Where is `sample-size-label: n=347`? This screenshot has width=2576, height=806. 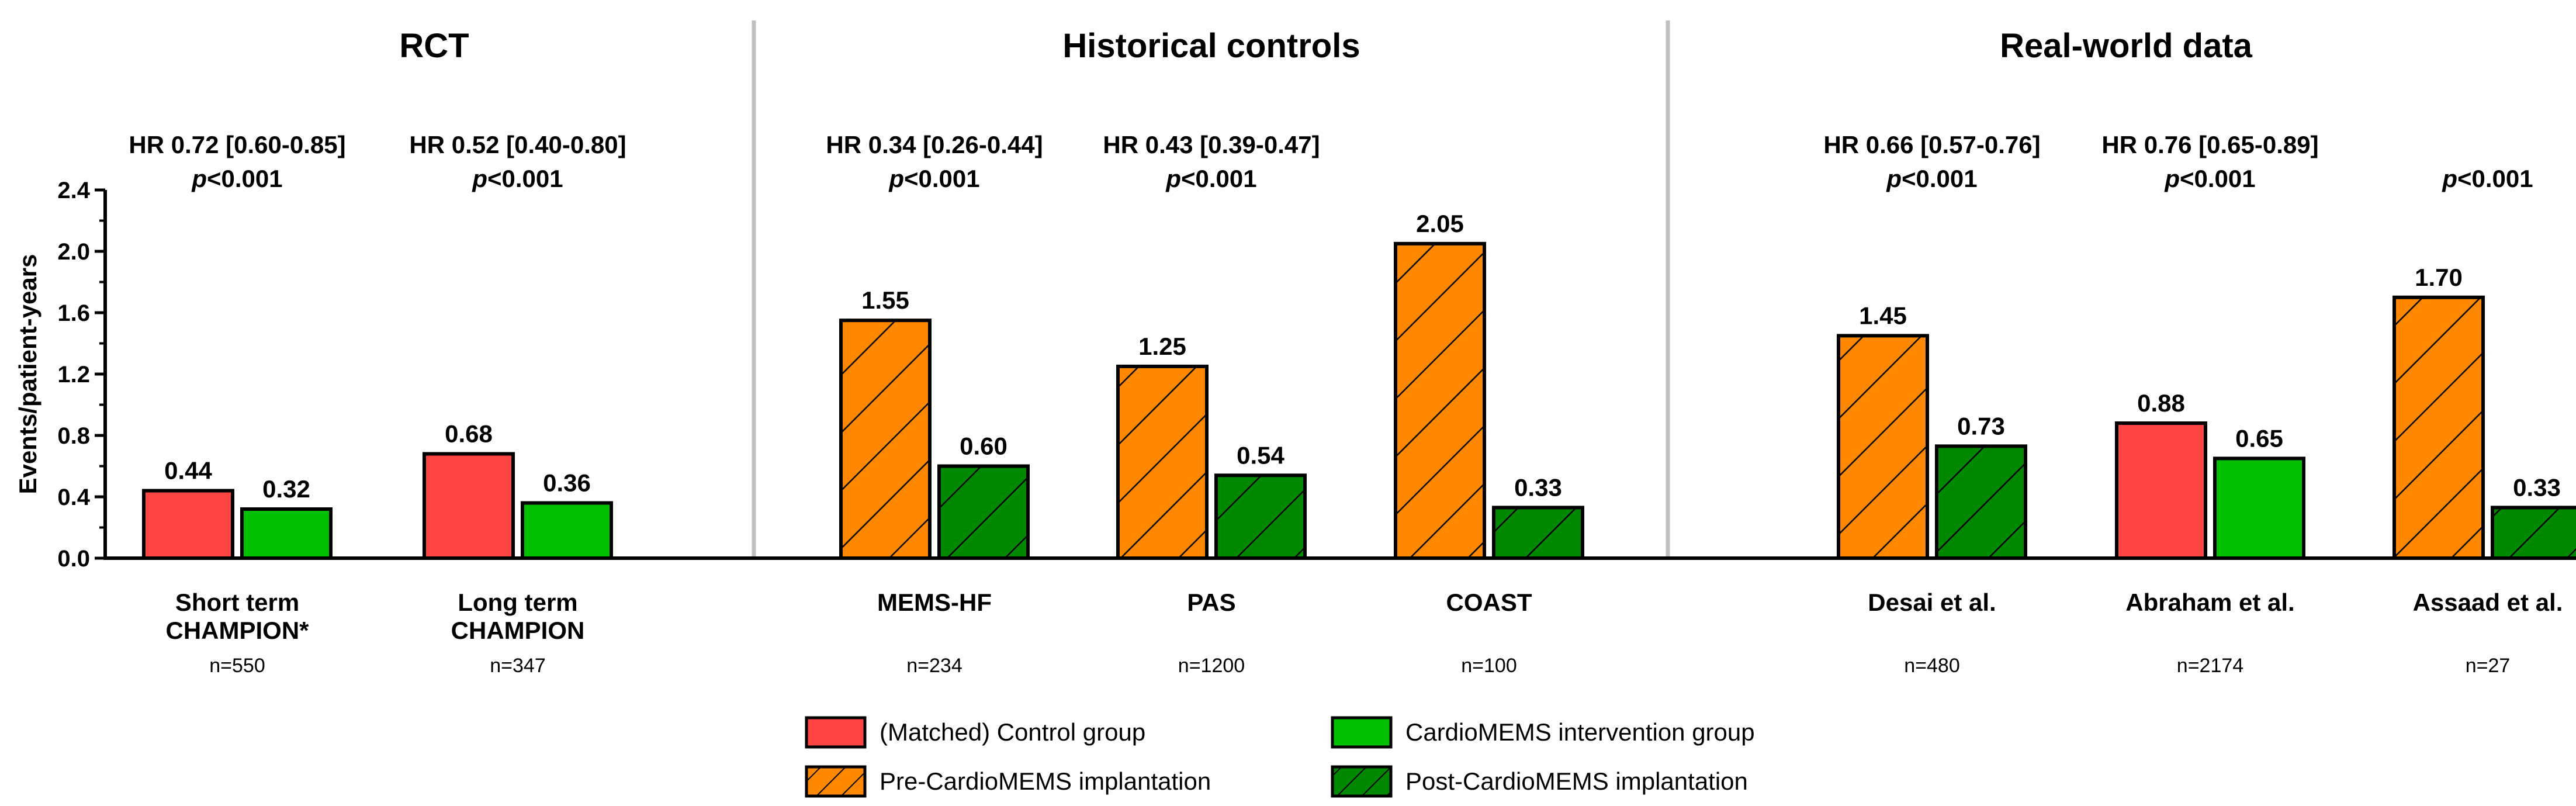
sample-size-label: n=347 is located at coordinates (518, 666).